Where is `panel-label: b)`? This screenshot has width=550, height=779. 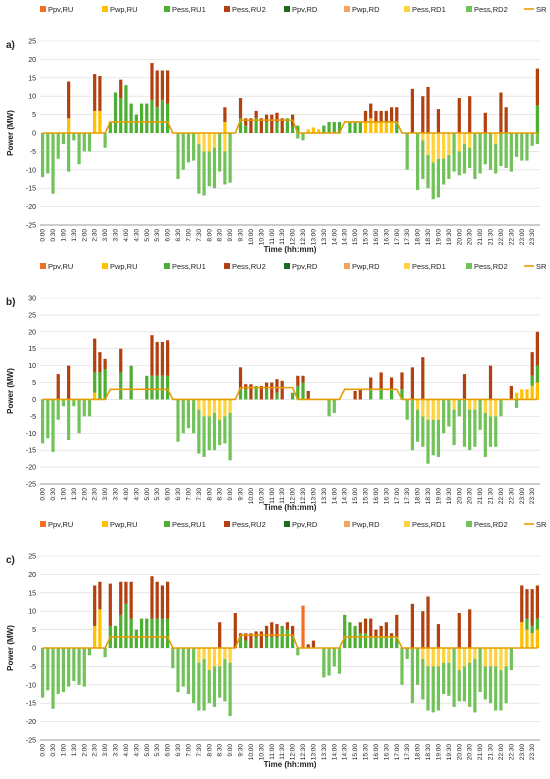
panel-label: b) is located at coordinates (10, 302).